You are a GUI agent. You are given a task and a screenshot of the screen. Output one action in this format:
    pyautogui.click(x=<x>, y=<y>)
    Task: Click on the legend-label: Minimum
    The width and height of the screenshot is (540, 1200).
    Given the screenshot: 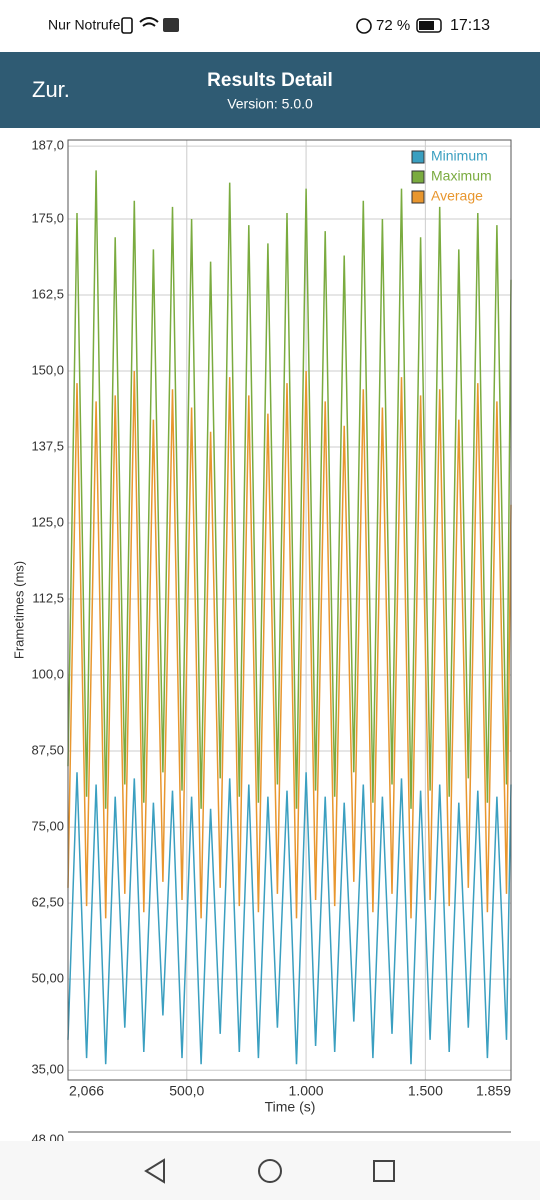 What is the action you would take?
    pyautogui.click(x=459, y=156)
    